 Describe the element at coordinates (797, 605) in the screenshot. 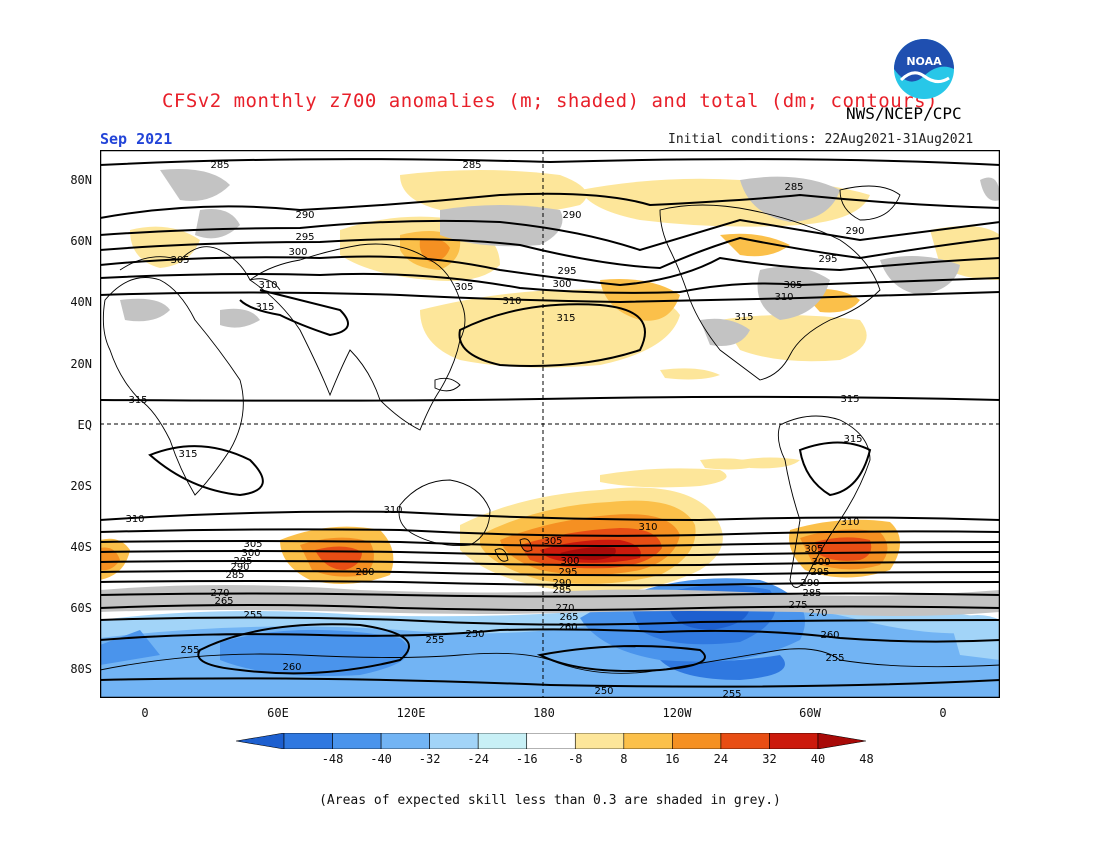

I see `contour-label: 275` at that location.